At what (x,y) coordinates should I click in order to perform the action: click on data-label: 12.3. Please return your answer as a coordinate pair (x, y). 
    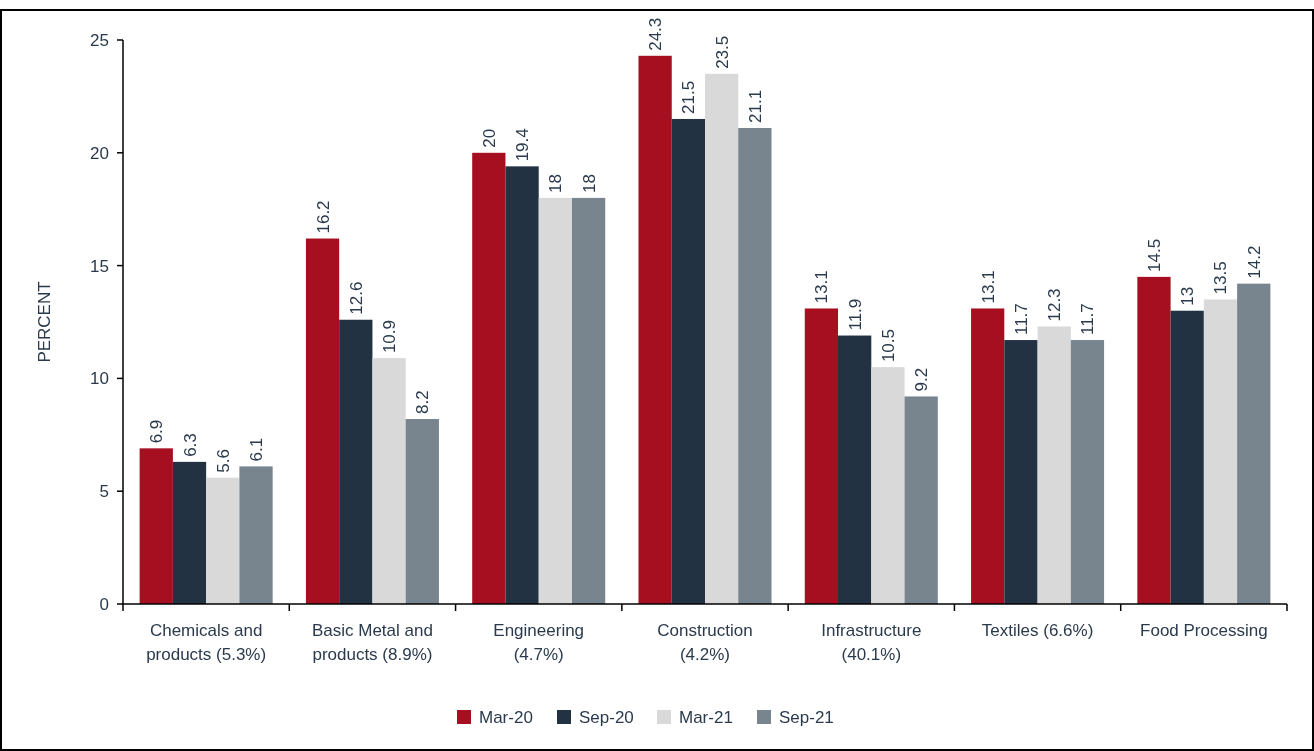
    Looking at the image, I should click on (1055, 305).